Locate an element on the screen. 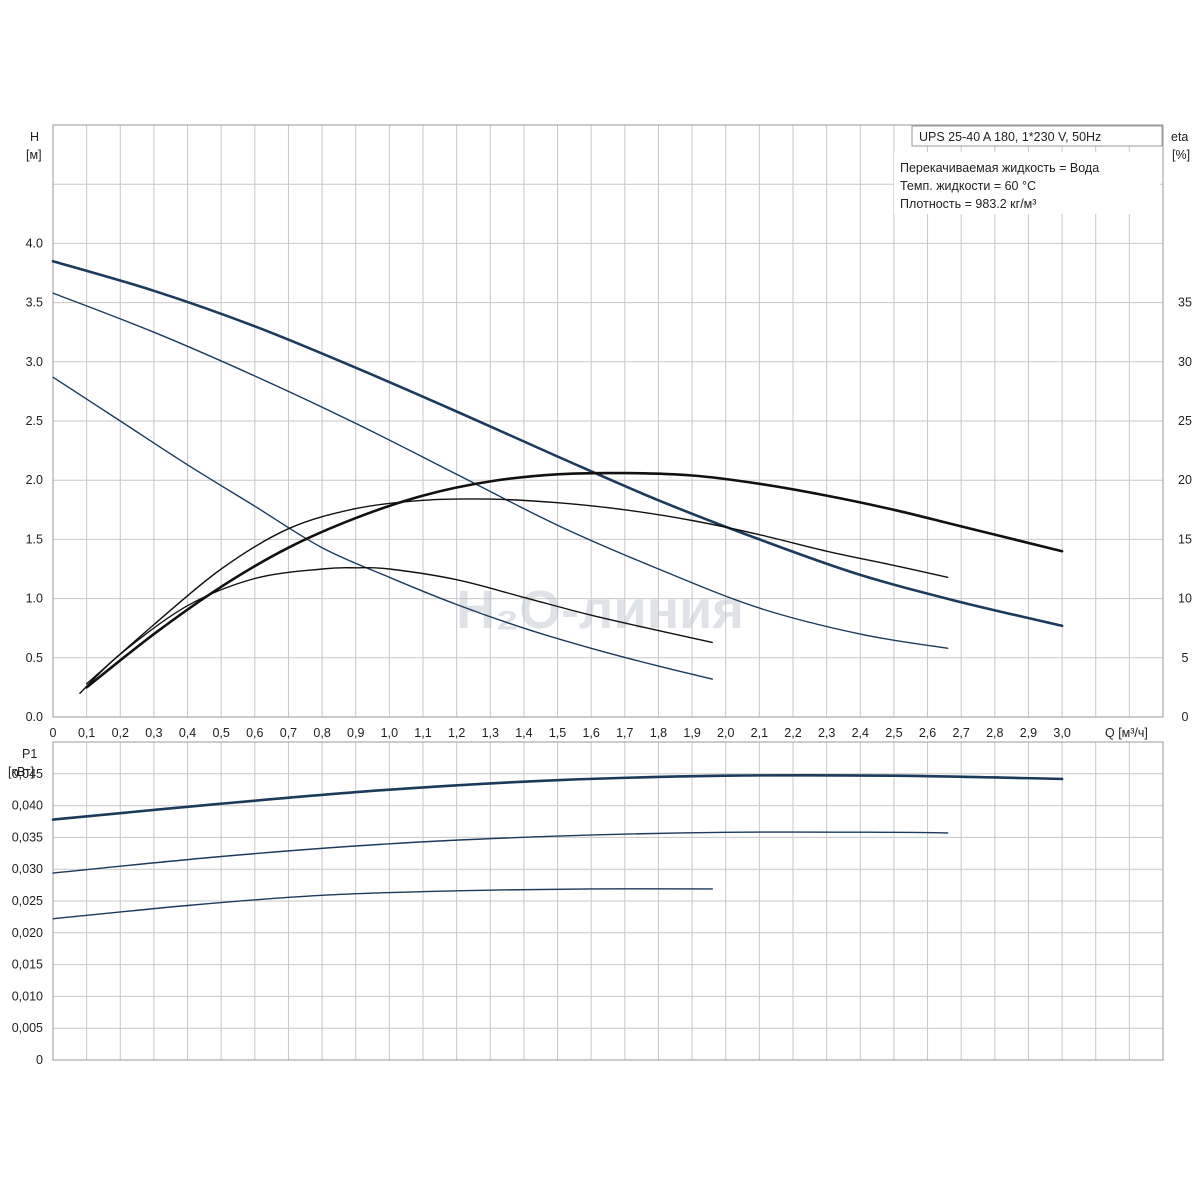 The width and height of the screenshot is (1200, 1200). y-tick-label-head: 0.5 is located at coordinates (34, 658).